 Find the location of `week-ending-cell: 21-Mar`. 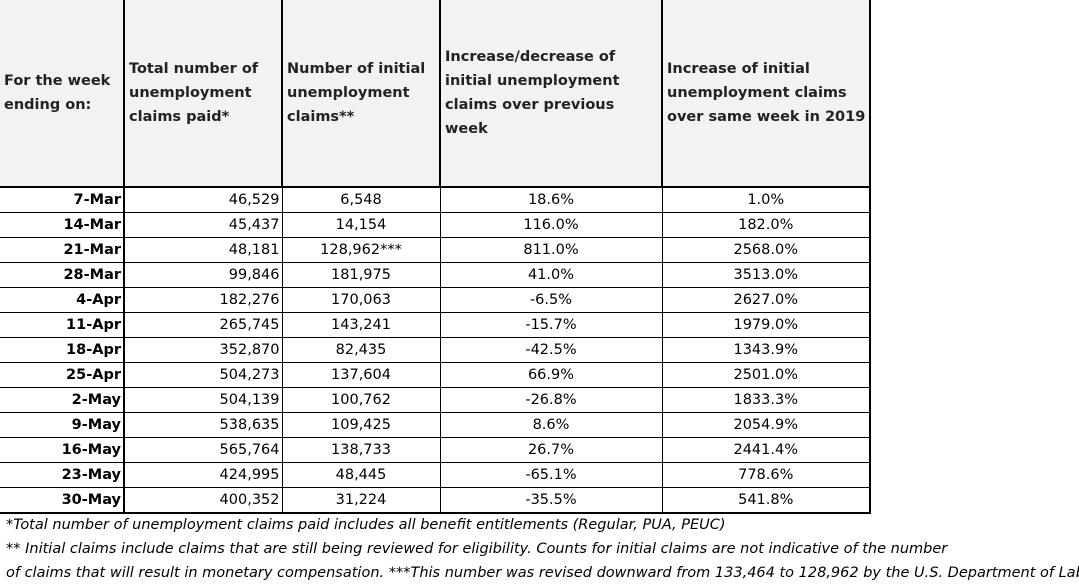

week-ending-cell: 21-Mar is located at coordinates (62, 250).